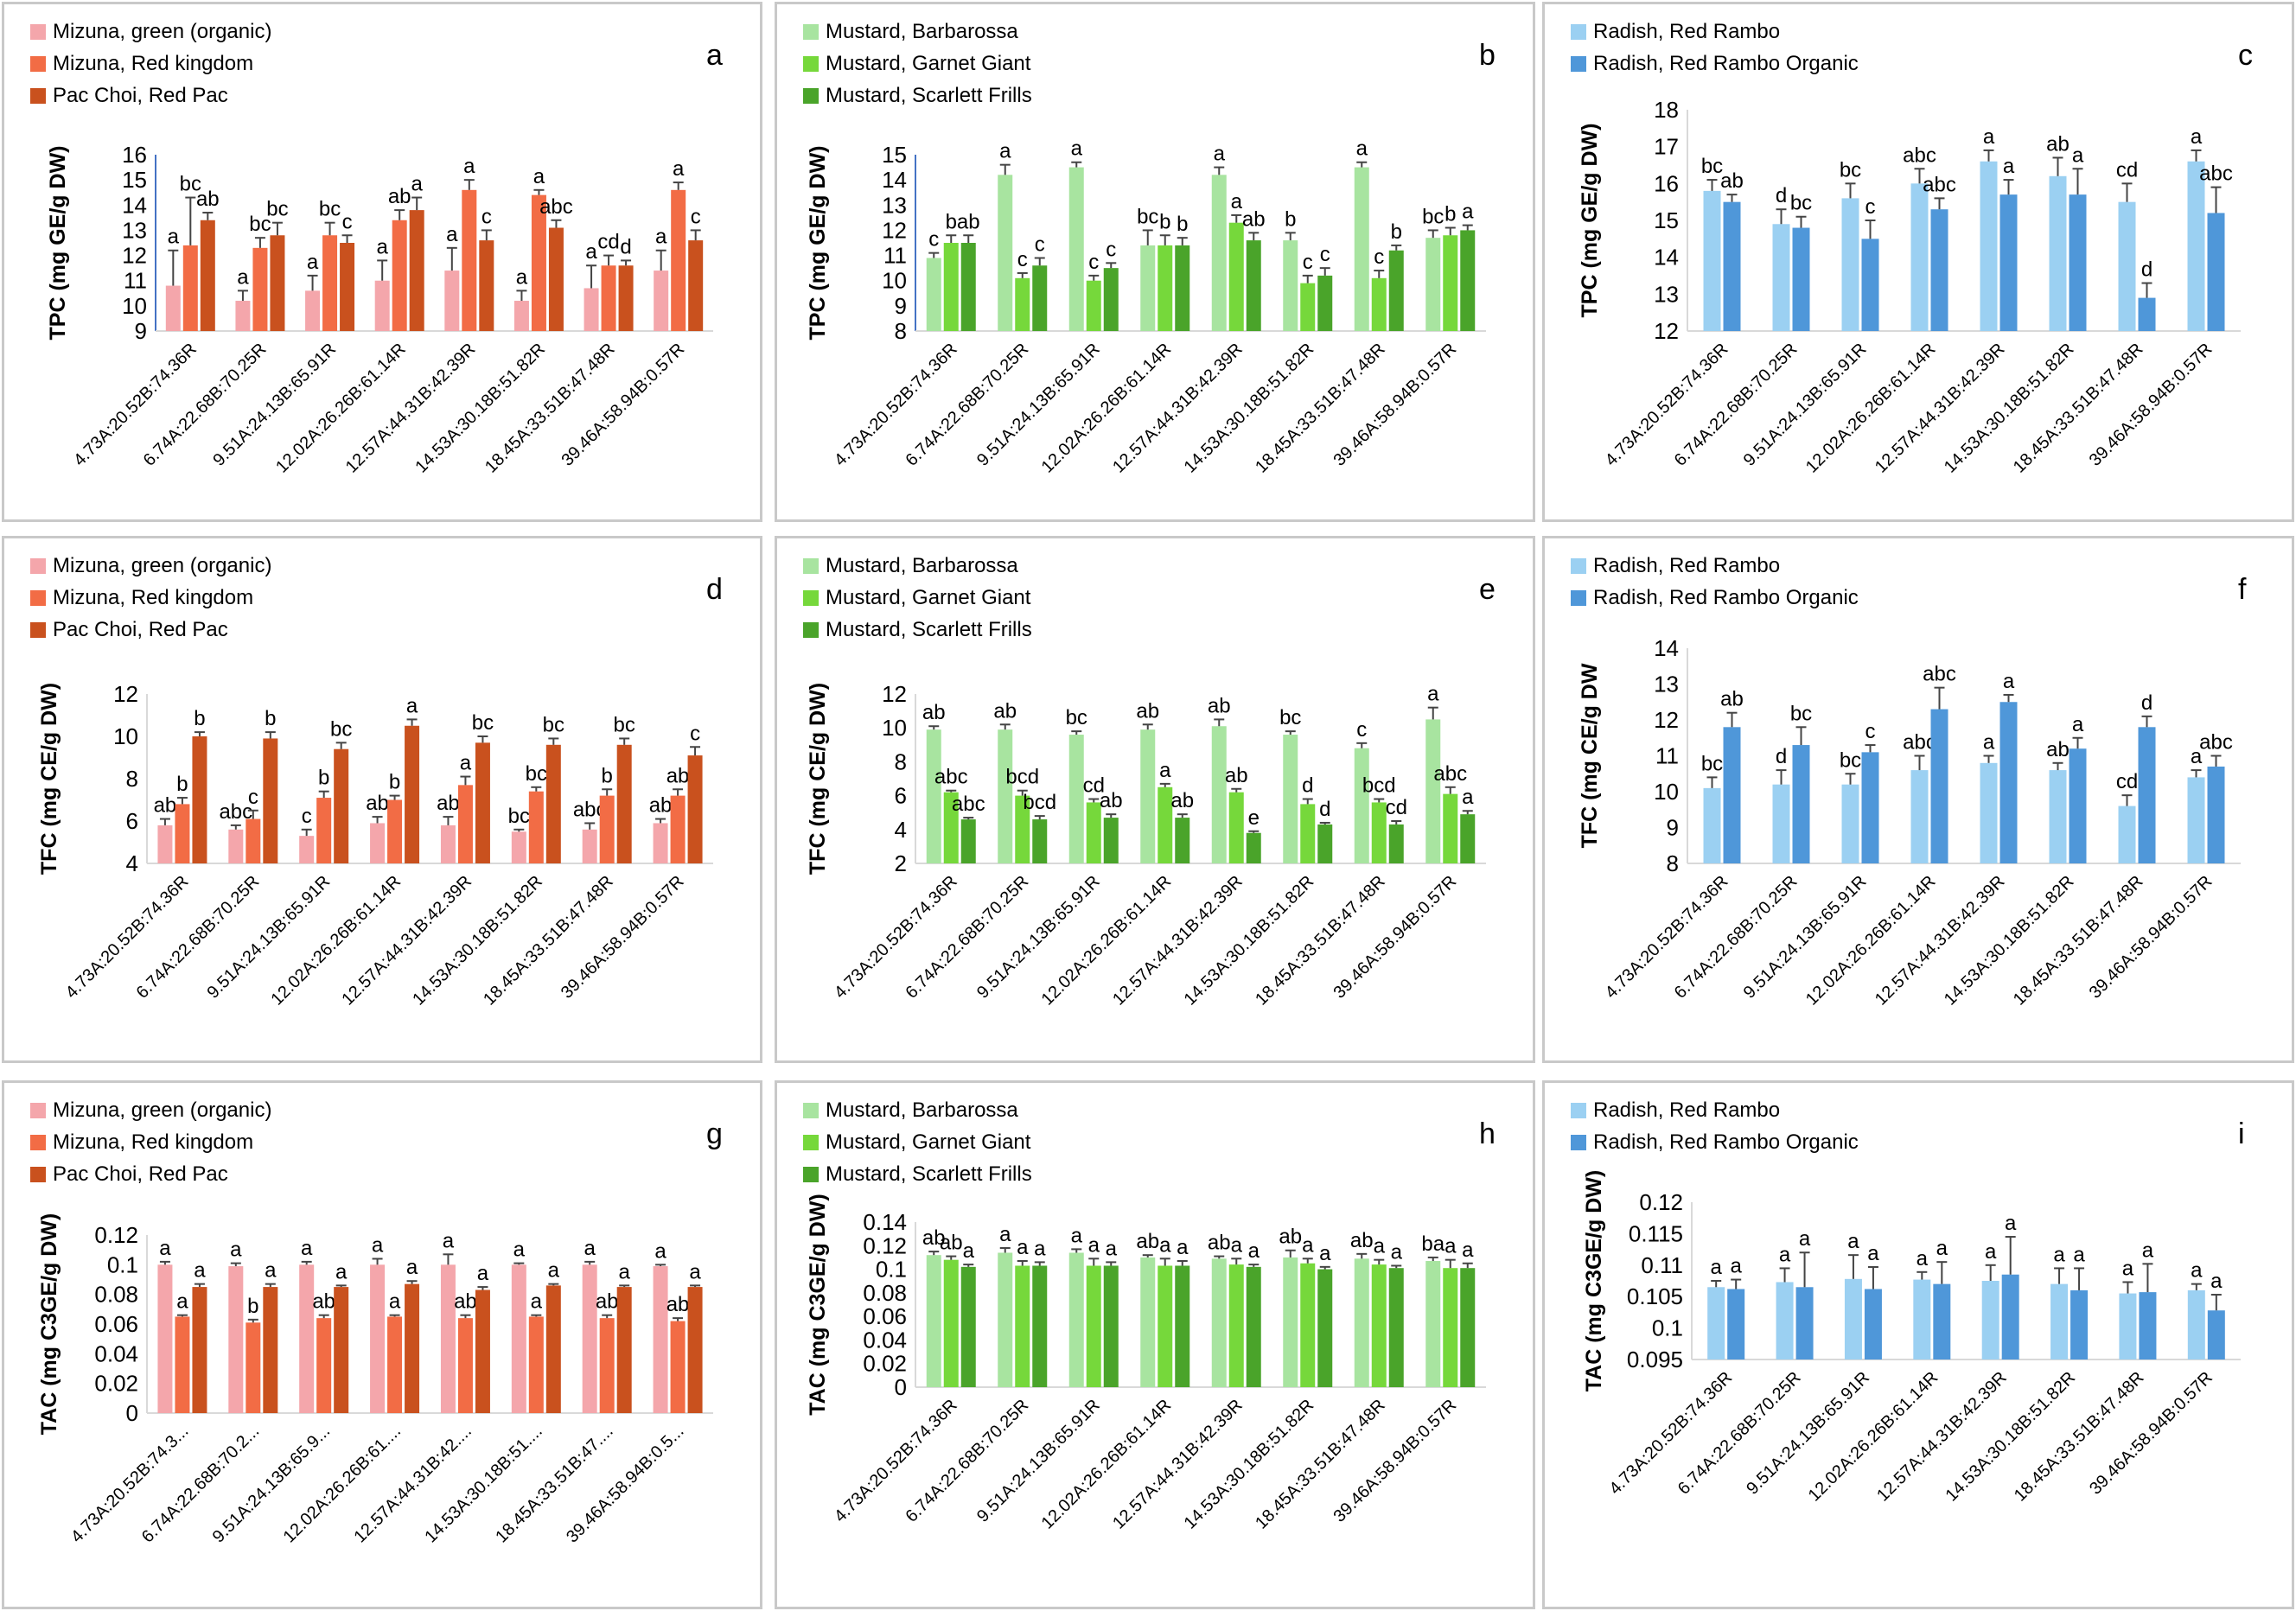  I want to click on panel-letter: h, so click(1487, 1134).